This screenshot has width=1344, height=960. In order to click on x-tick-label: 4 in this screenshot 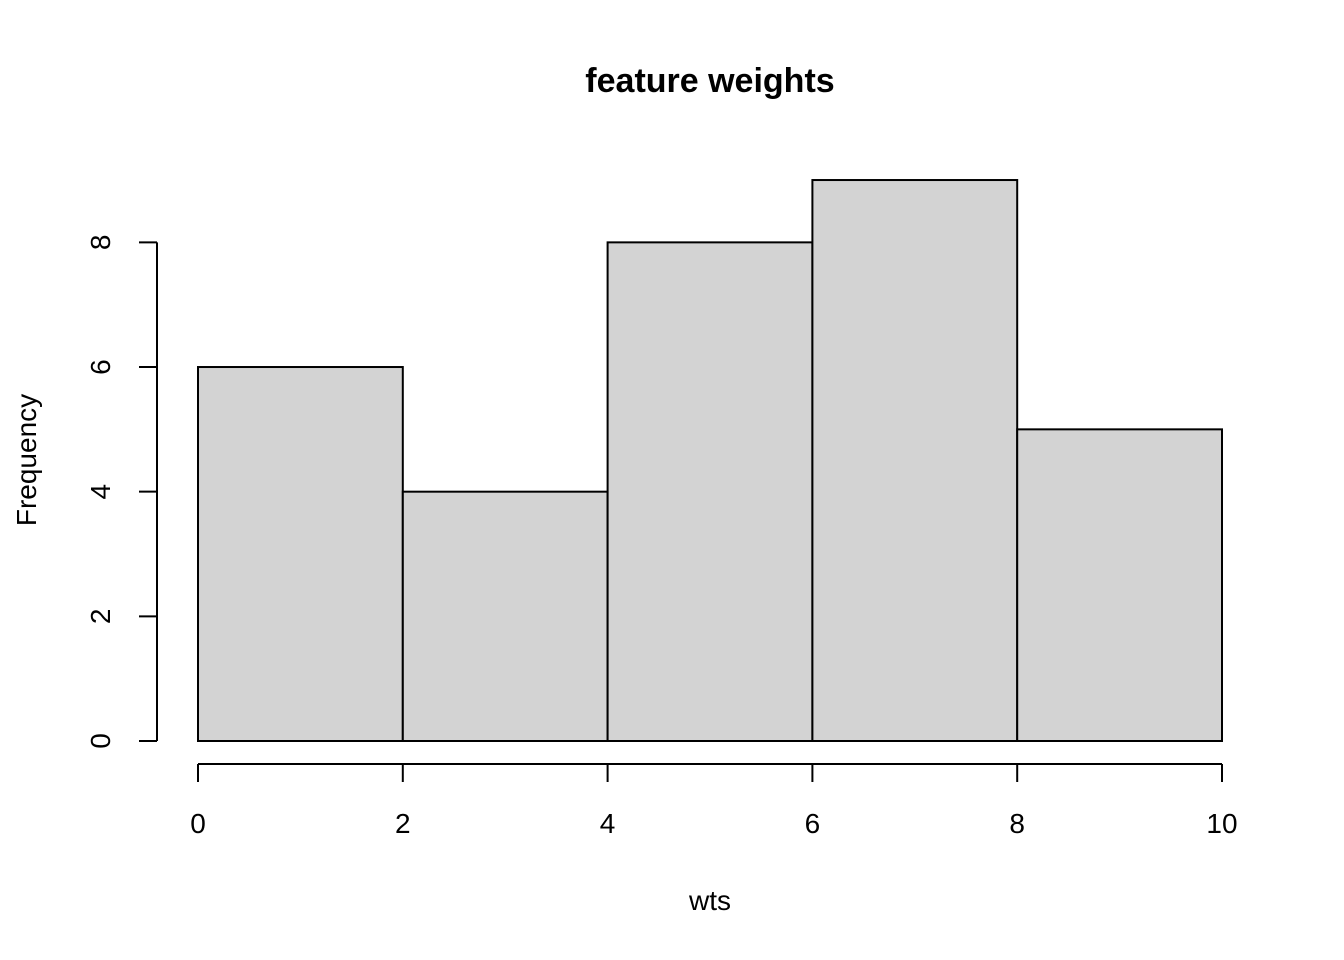, I will do `click(608, 823)`.